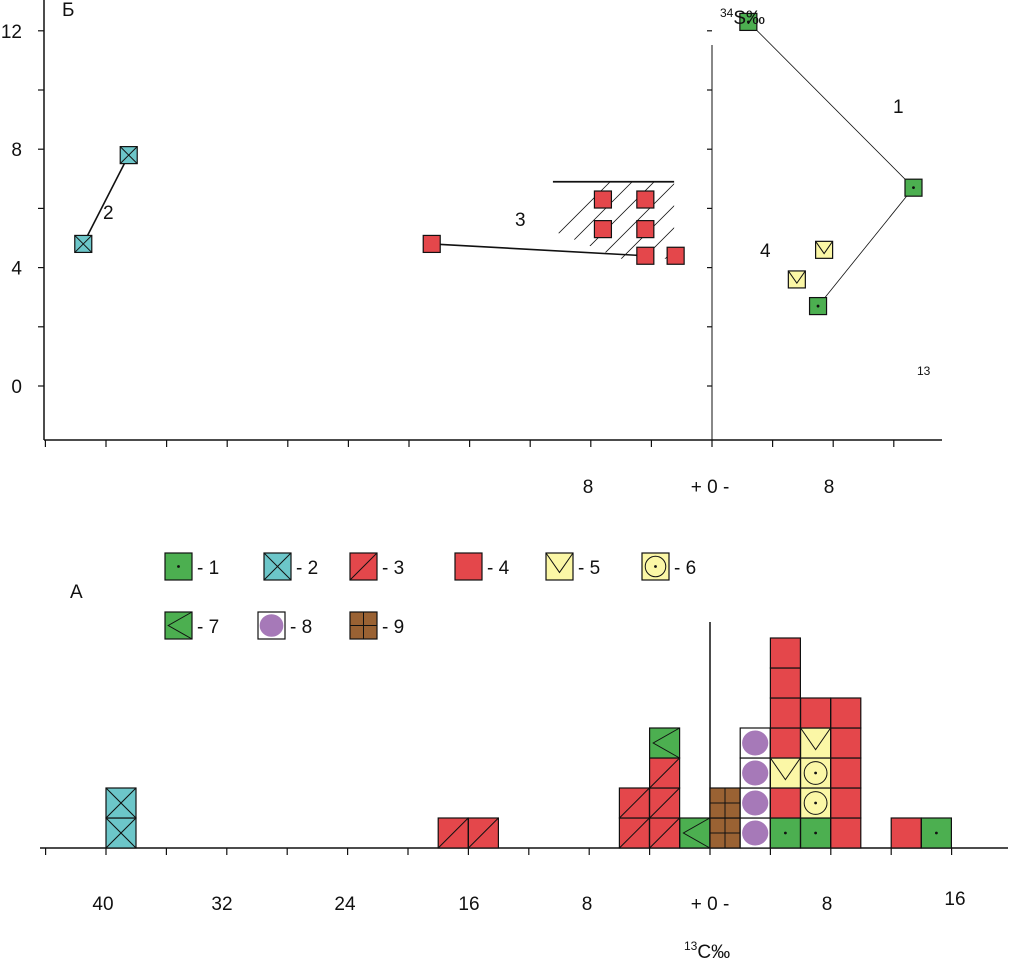  I want to click on legend-item: - 6, so click(668, 566).